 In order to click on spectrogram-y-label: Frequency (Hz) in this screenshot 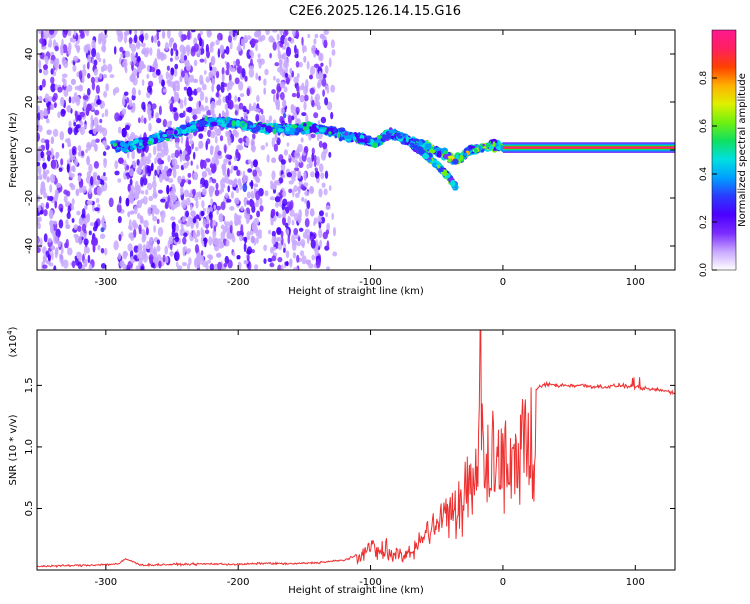, I will do `click(13, 150)`.